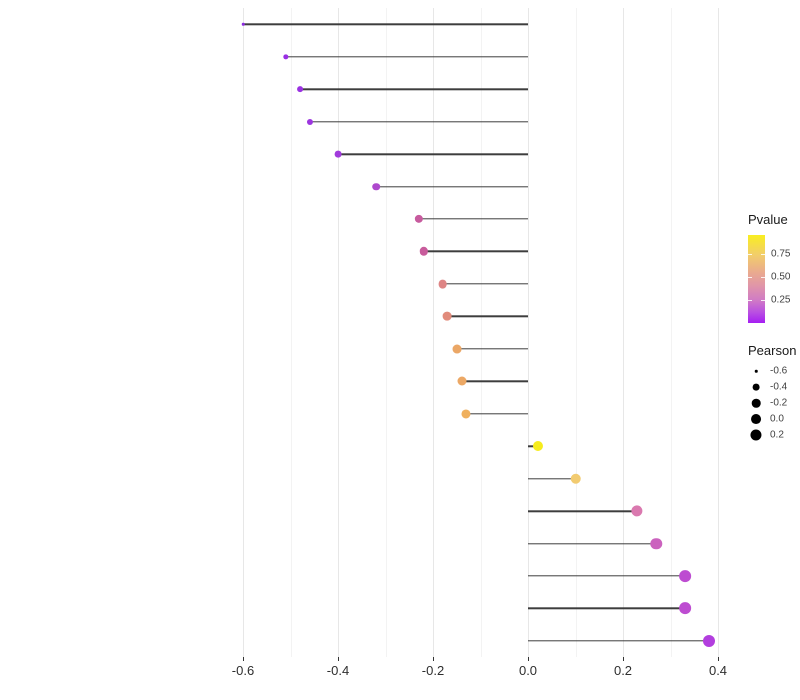 The width and height of the screenshot is (800, 700). Describe the element at coordinates (718, 670) in the screenshot. I see `x-axis-tick-label: 0.4` at that location.